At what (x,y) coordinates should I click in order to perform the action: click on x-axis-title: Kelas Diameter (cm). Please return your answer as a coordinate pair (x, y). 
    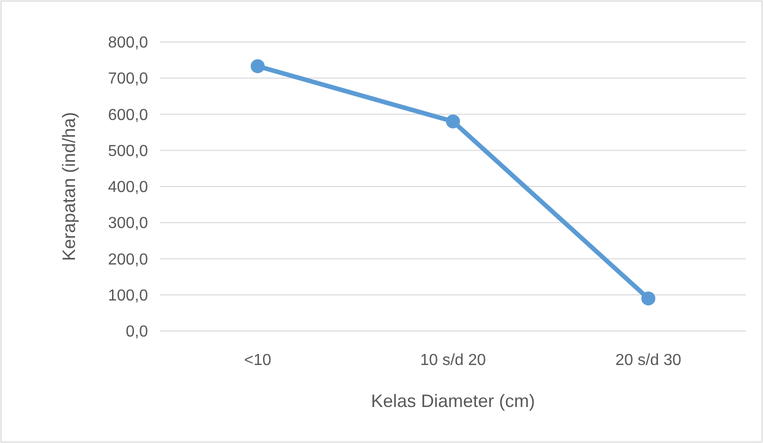
    Looking at the image, I should click on (453, 401).